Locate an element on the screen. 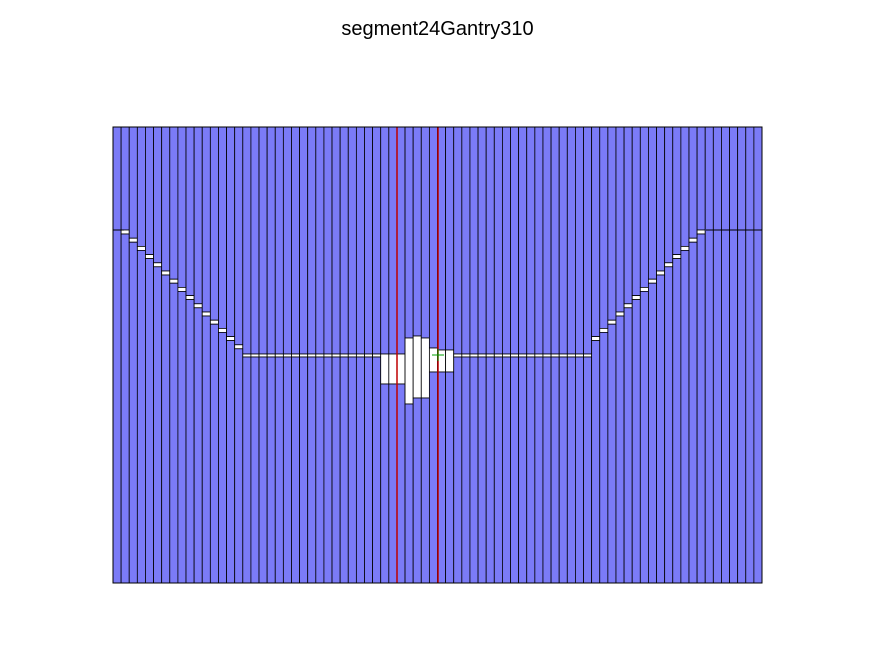 The width and height of the screenshot is (875, 656). figure-title: segment24Gantry310 is located at coordinates (437, 29).